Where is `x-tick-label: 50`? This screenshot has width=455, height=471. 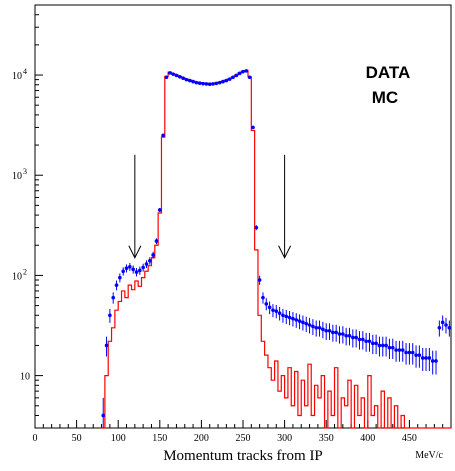 x-tick-label: 50 is located at coordinates (77, 438).